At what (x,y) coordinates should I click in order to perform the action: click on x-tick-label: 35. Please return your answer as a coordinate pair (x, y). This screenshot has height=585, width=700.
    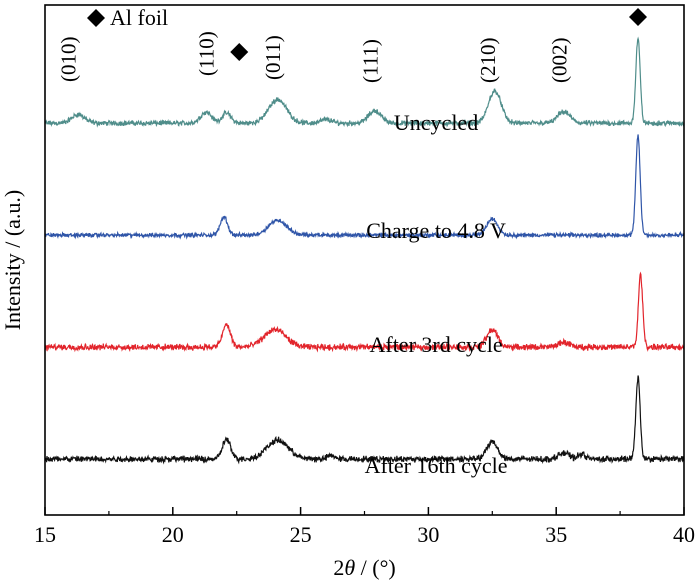
    Looking at the image, I should click on (556, 534).